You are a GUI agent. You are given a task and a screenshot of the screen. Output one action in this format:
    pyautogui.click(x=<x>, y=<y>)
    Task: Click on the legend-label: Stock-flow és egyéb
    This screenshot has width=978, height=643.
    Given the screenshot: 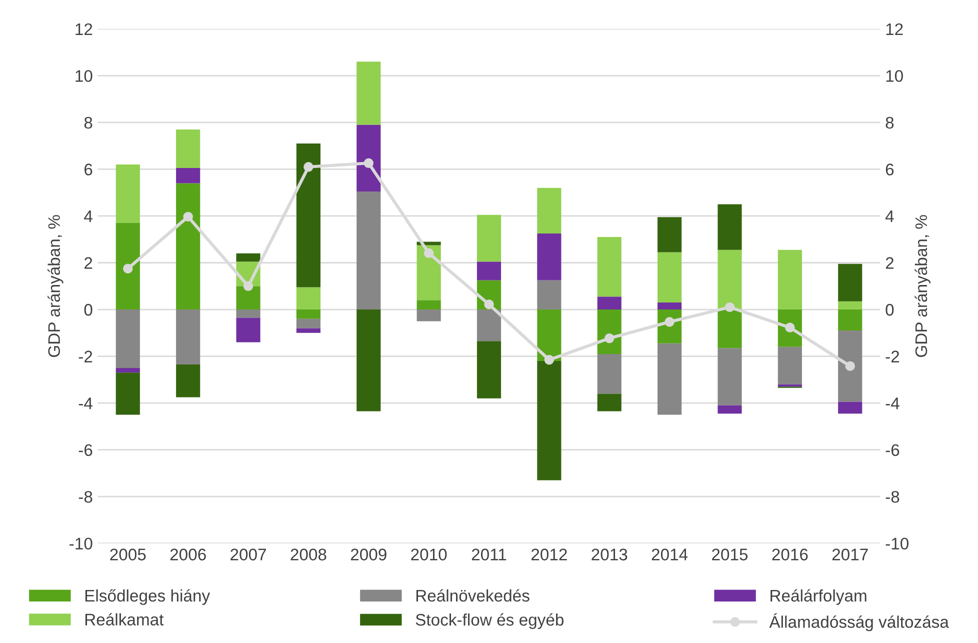 What is the action you would take?
    pyautogui.click(x=490, y=621)
    